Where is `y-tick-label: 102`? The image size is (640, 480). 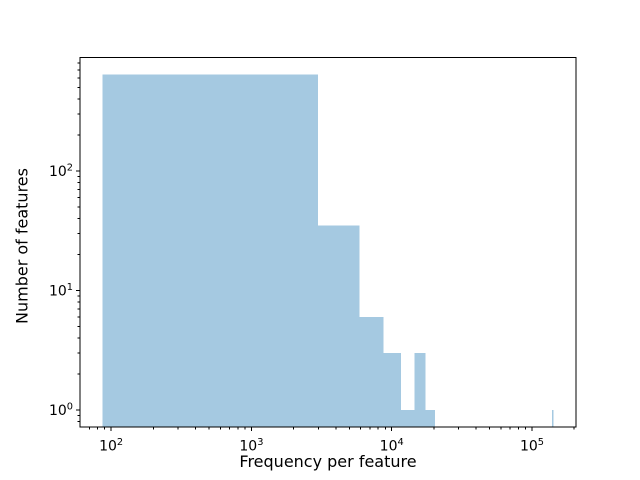 y-tick-label: 102 is located at coordinates (61, 171).